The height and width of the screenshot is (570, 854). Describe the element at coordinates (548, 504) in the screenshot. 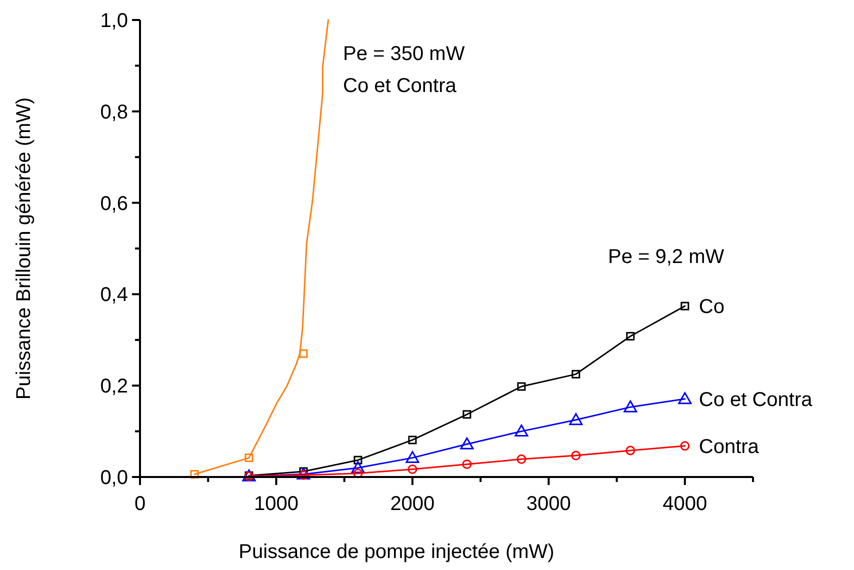

I see `x-tick-label: 3000` at that location.